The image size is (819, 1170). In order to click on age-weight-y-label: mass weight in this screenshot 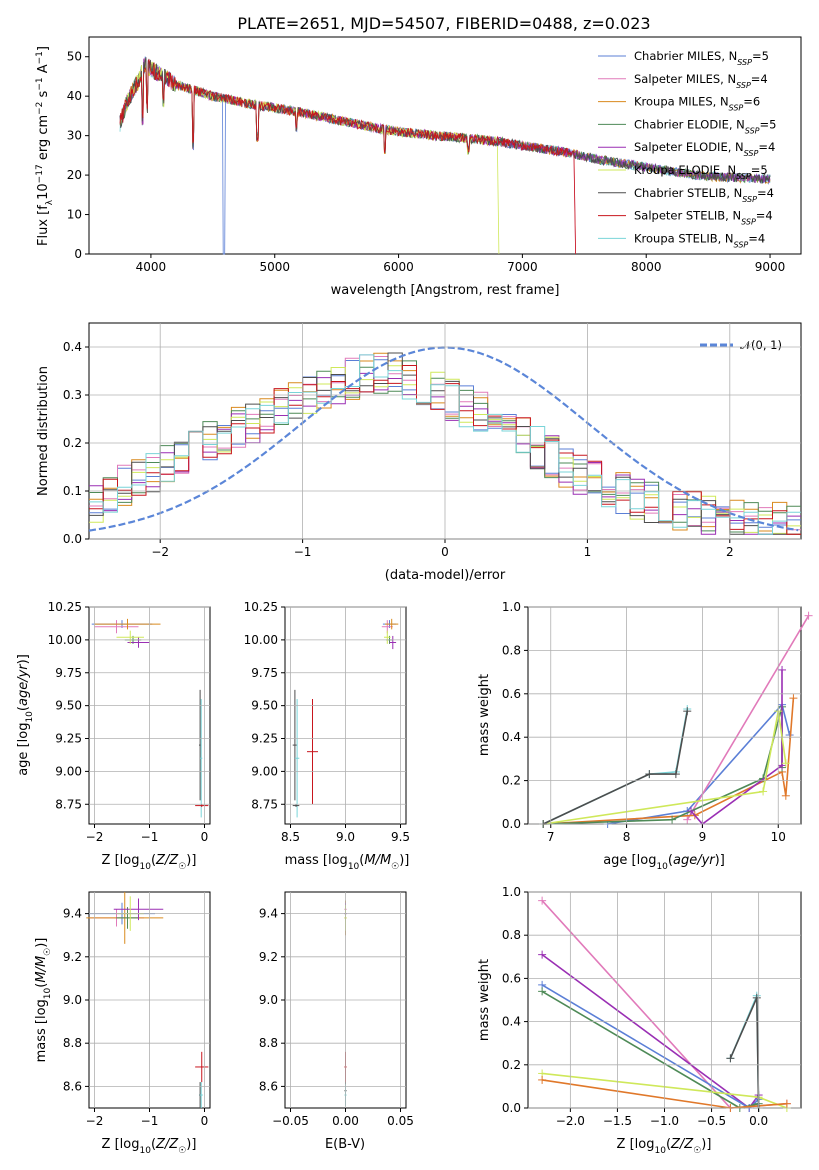, I will do `click(484, 715)`.